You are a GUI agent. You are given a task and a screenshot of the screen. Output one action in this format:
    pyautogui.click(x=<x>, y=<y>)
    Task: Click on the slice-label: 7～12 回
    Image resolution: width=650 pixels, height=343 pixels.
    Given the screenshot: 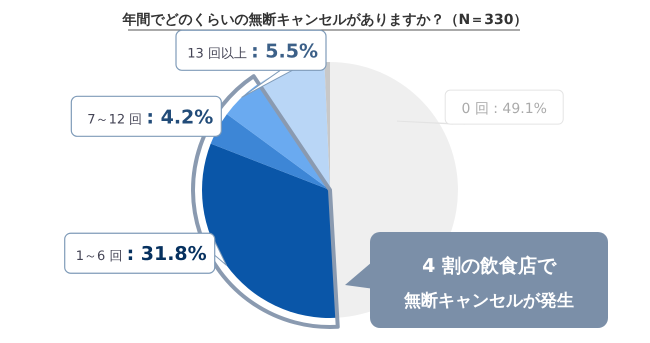 What is the action you would take?
    pyautogui.click(x=116, y=120)
    